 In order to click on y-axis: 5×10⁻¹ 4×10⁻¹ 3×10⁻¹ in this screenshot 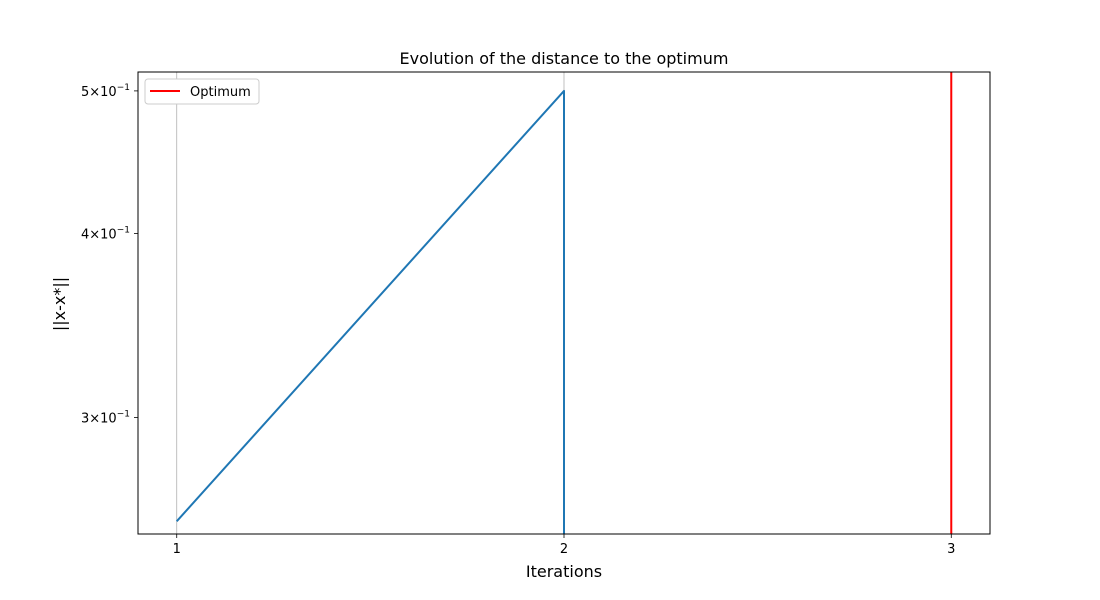, I will do `click(109, 254)`.